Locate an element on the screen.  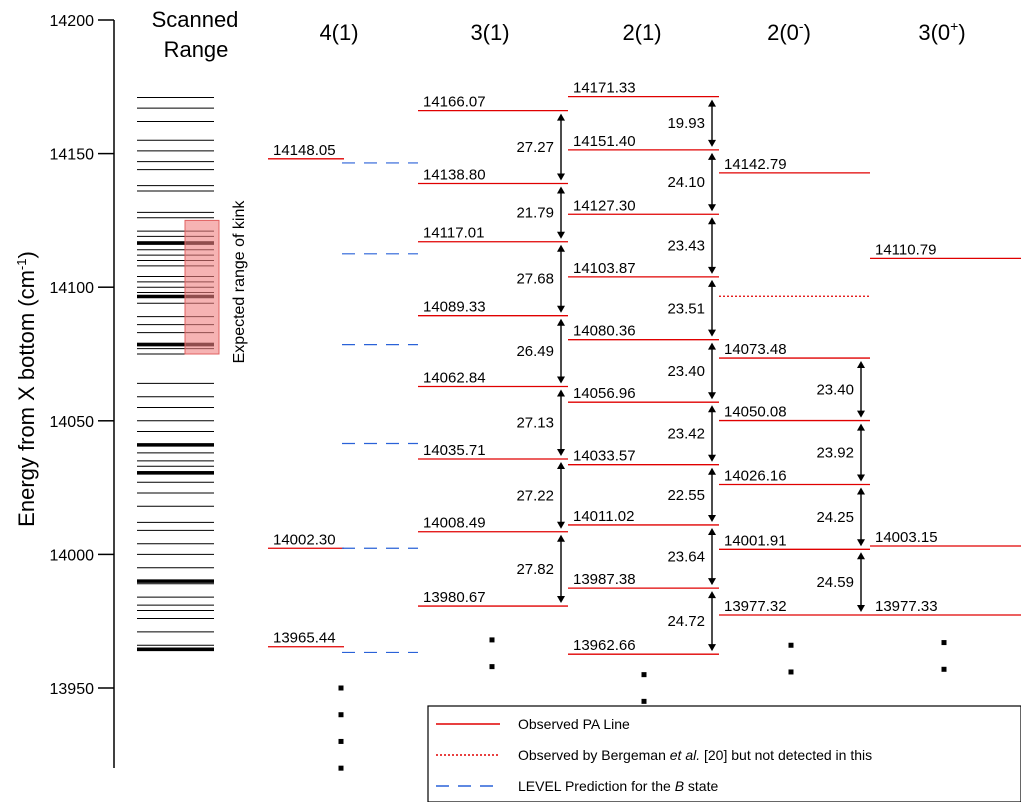
level-energy-label: 14003.15 is located at coordinates (906, 537).